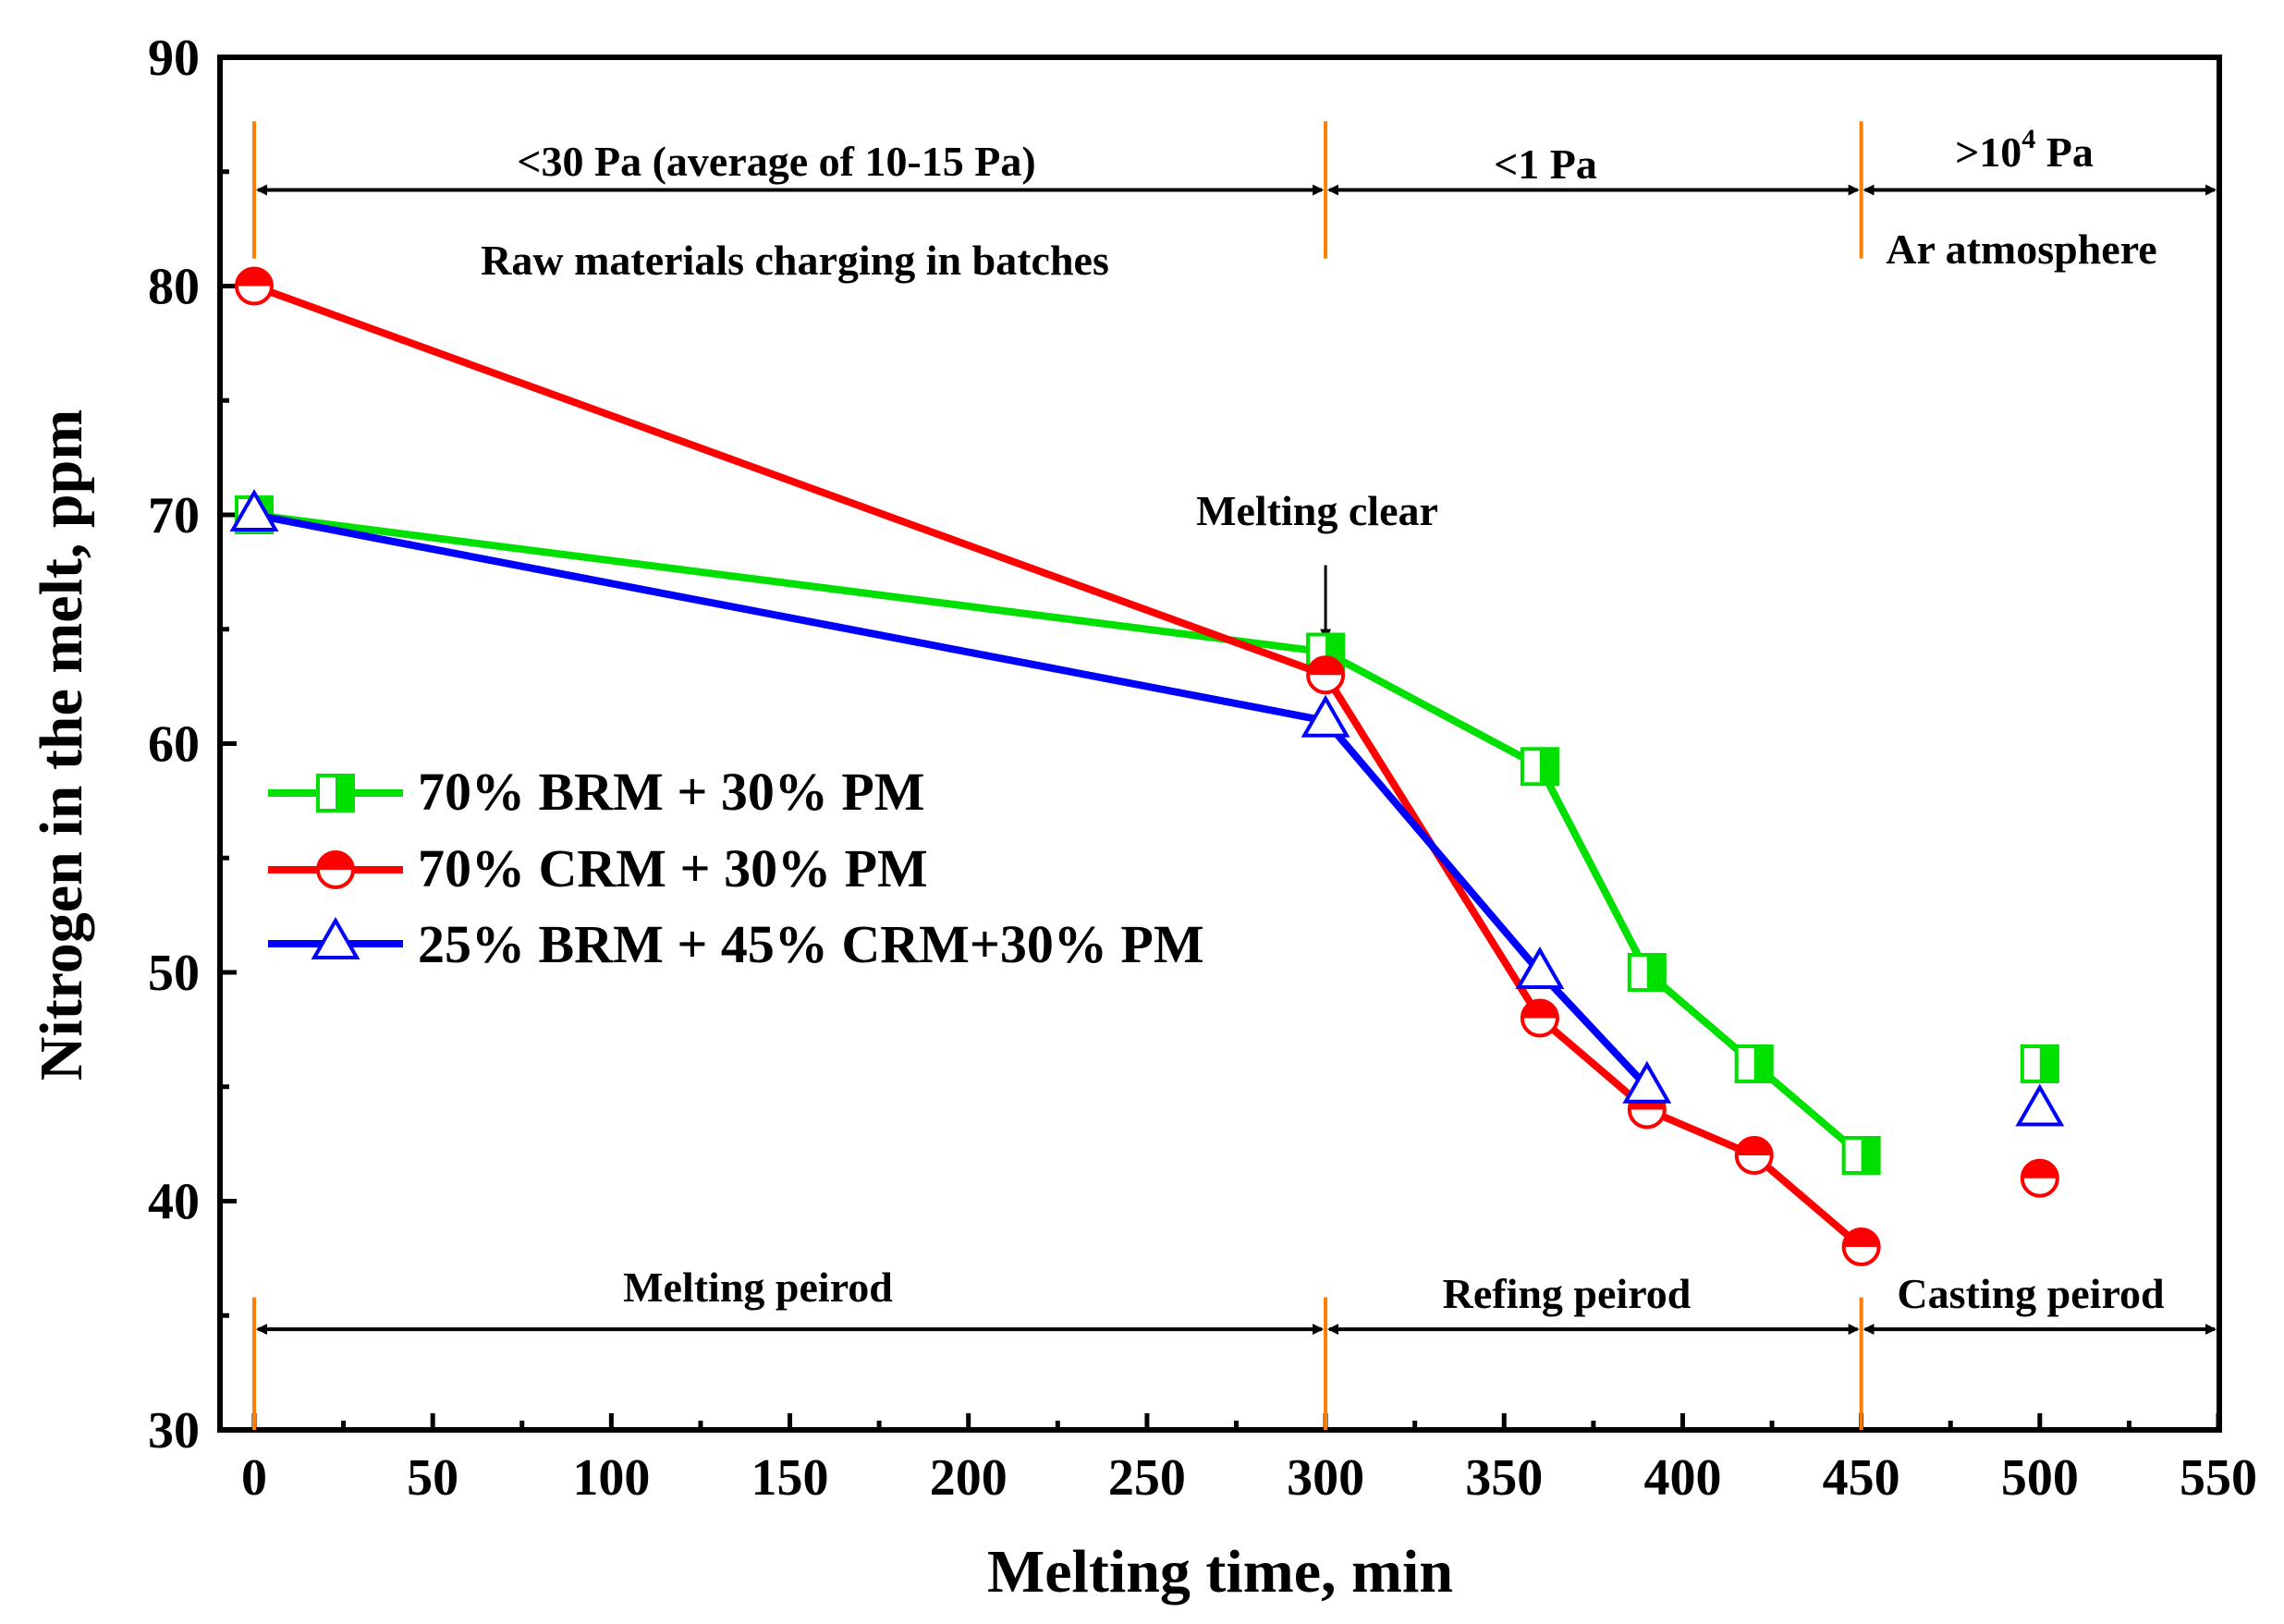  Describe the element at coordinates (335, 861) in the screenshot. I see `legend-marker-series-2-fill` at that location.